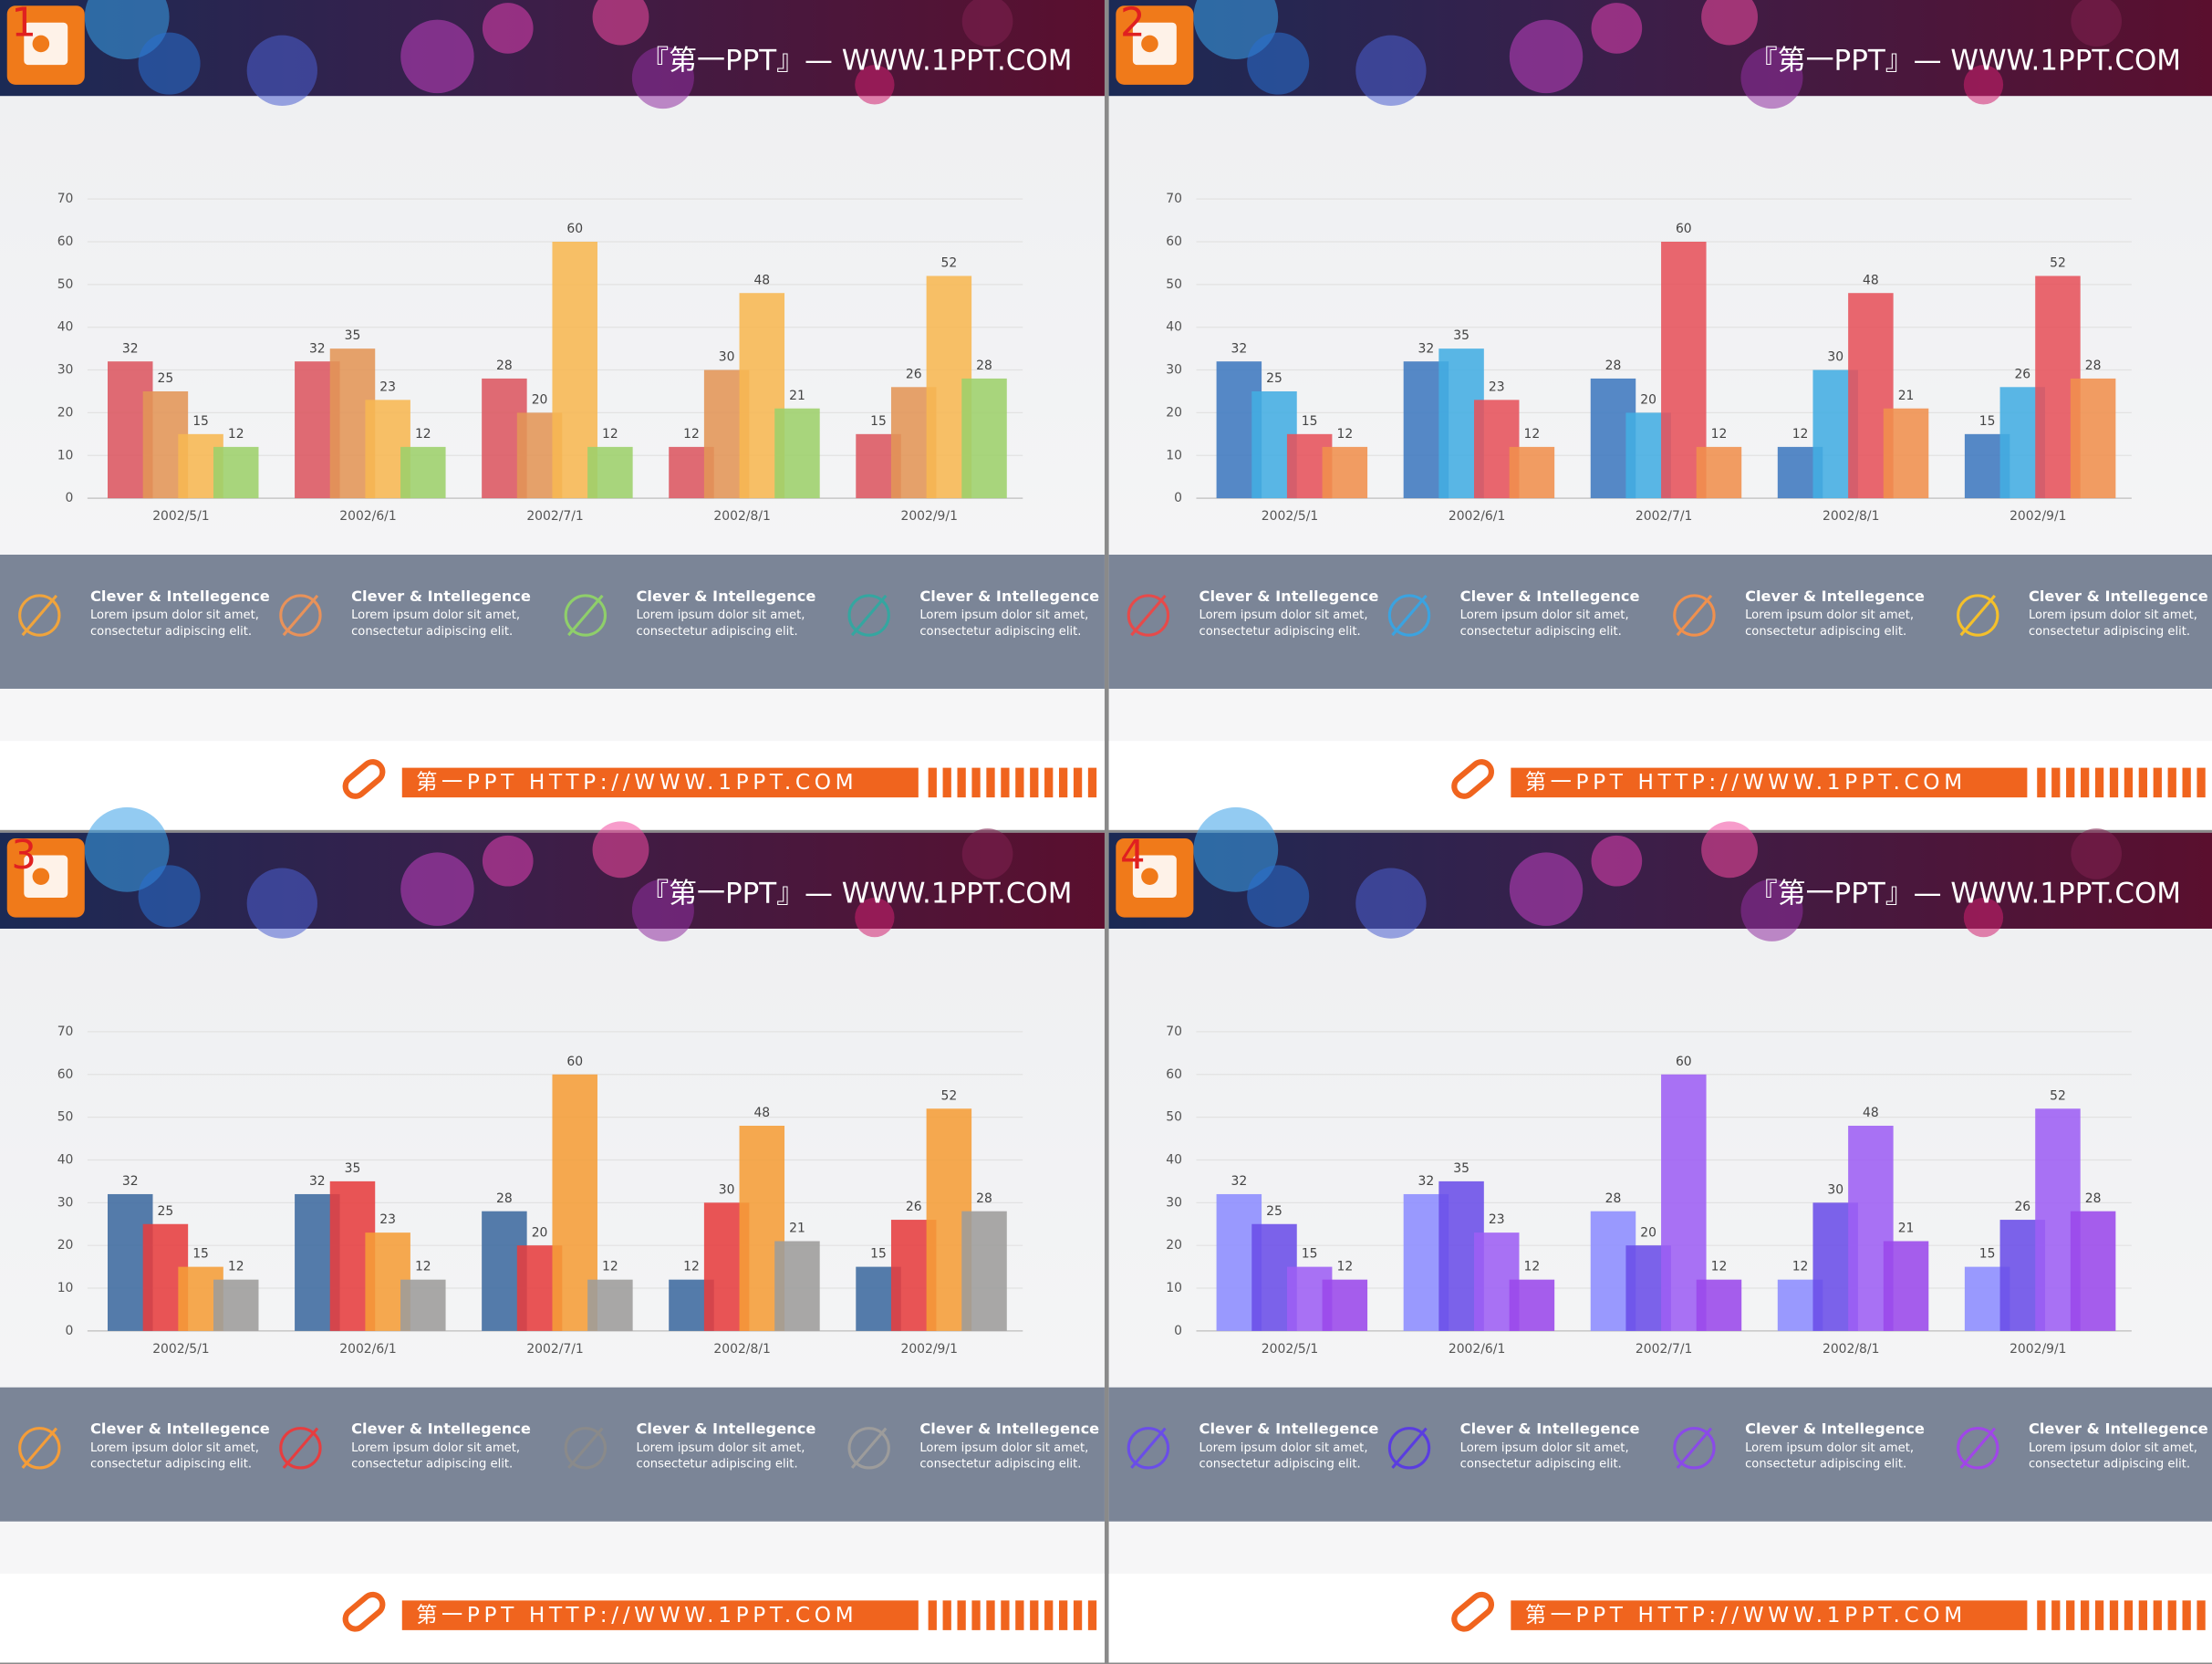 This screenshot has height=1664, width=2212. What do you see at coordinates (660, 1615) in the screenshot?
I see `footer-bar` at bounding box center [660, 1615].